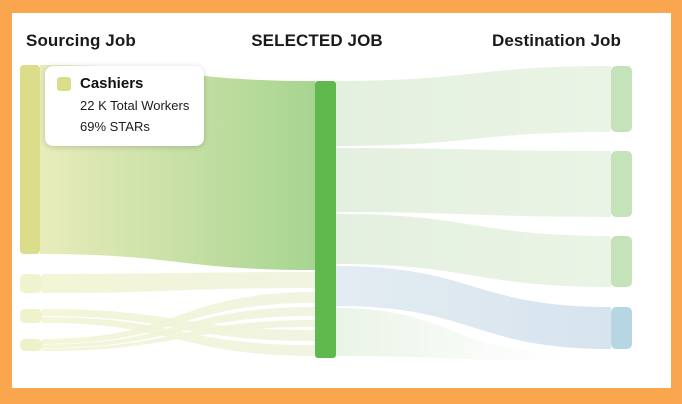  What do you see at coordinates (325, 219) in the screenshot?
I see `selected-job-node` at bounding box center [325, 219].